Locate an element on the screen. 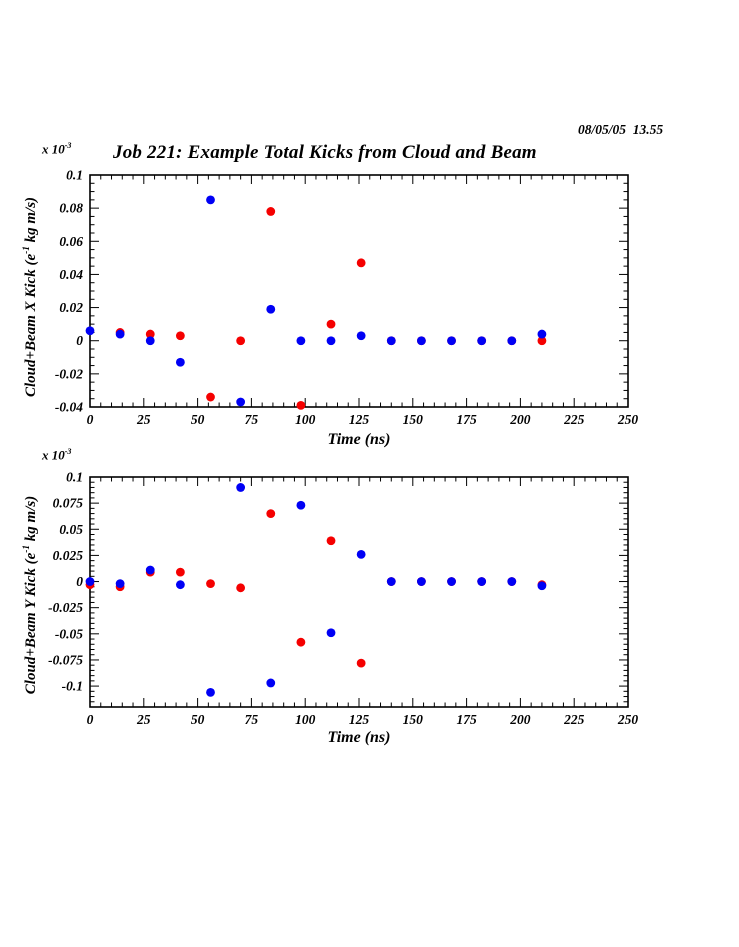  x-kick-red-series-points is located at coordinates (331, 308).